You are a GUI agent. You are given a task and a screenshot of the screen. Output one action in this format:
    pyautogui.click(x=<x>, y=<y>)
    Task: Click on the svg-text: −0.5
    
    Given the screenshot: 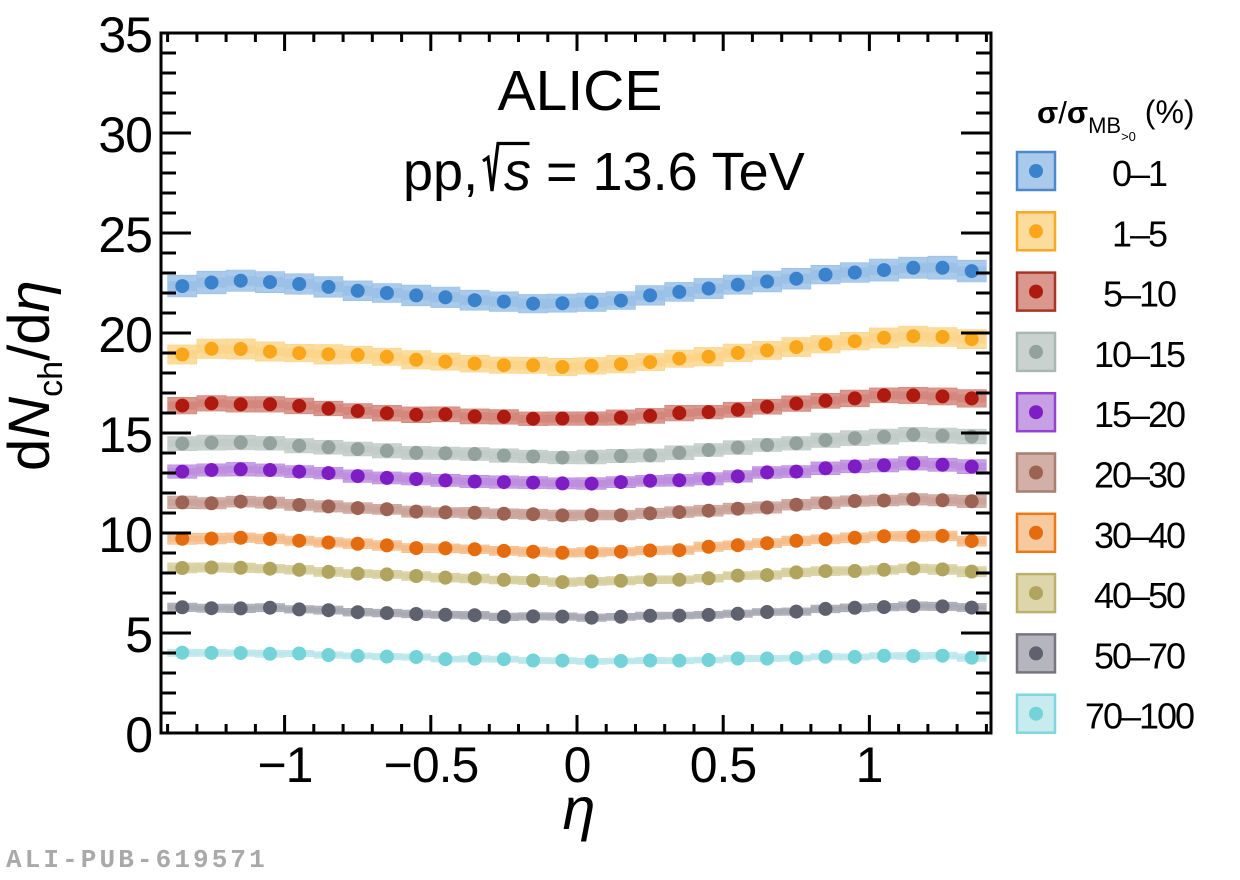 What is the action you would take?
    pyautogui.click(x=431, y=765)
    